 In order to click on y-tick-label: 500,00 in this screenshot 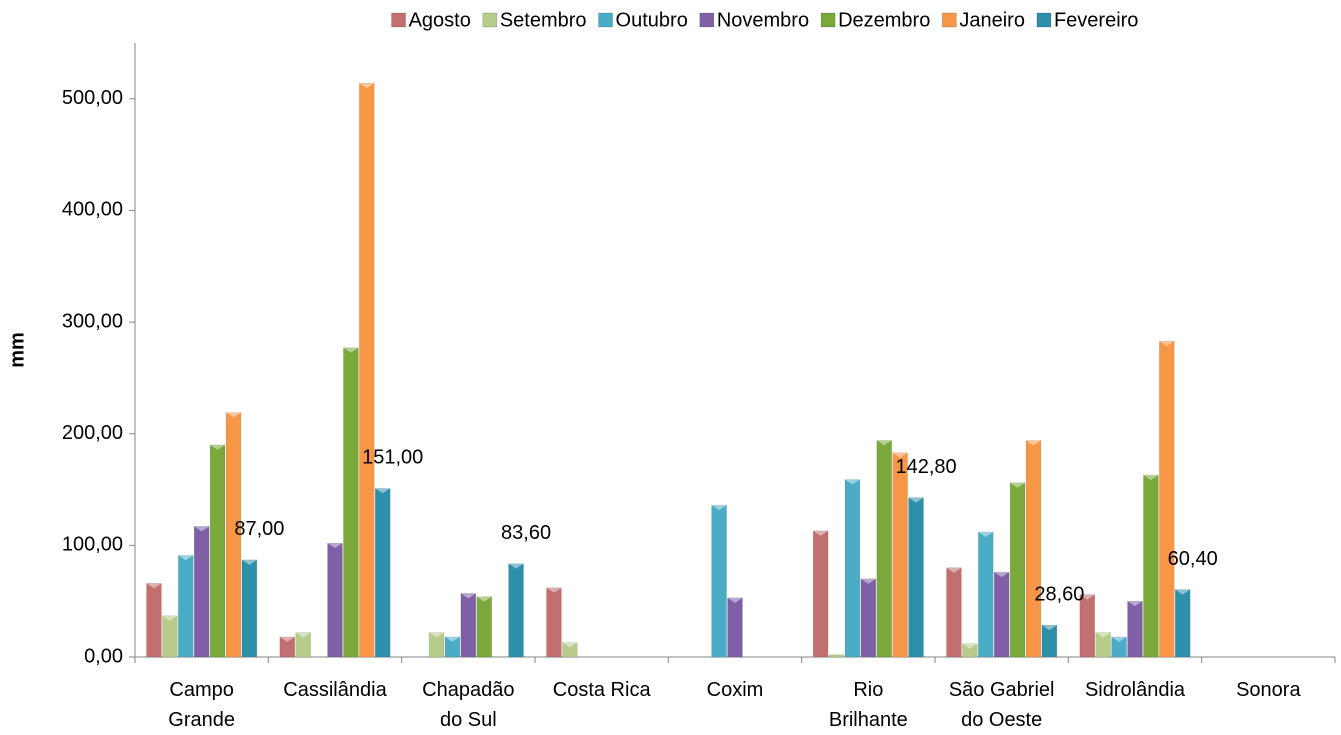, I will do `click(92, 98)`.